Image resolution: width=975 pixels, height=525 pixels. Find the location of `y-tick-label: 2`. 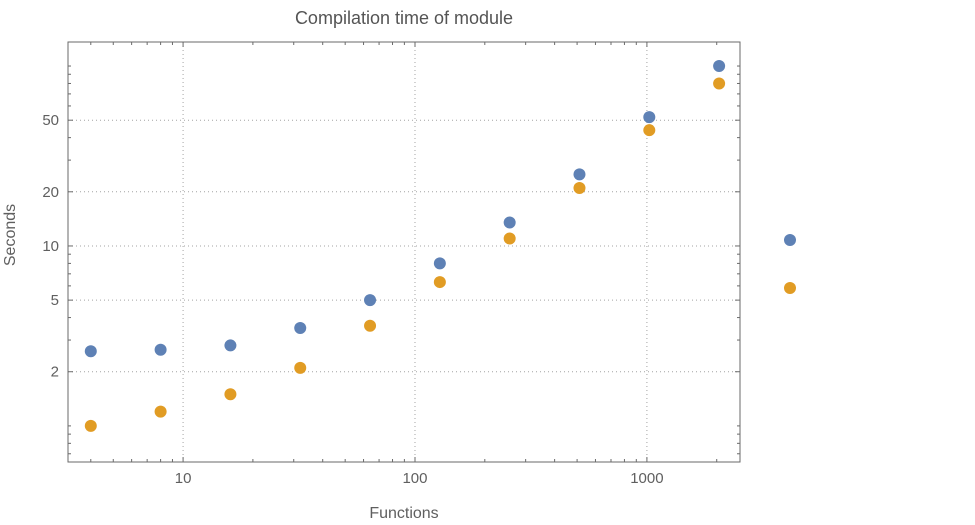

y-tick-label: 2 is located at coordinates (55, 372).